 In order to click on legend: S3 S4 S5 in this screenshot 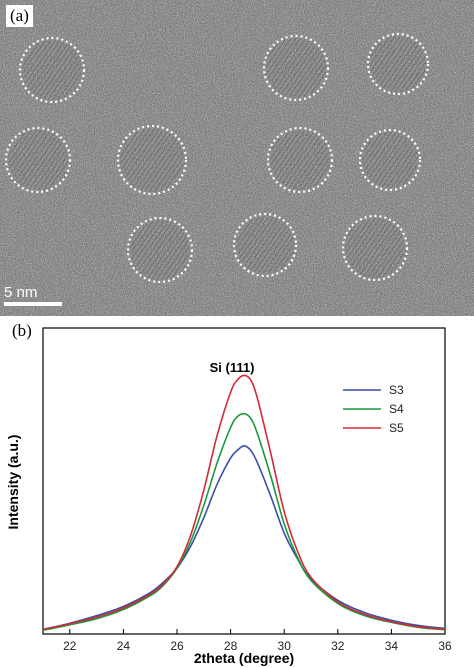, I will do `click(373, 409)`.